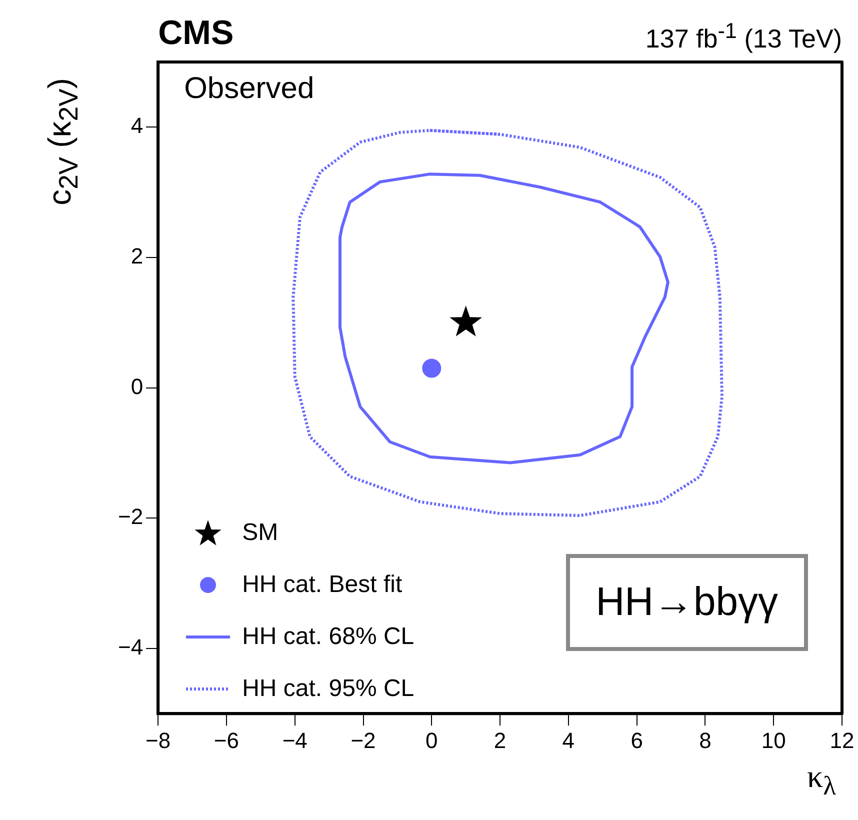  I want to click on x-tick-label: 12, so click(842, 740).